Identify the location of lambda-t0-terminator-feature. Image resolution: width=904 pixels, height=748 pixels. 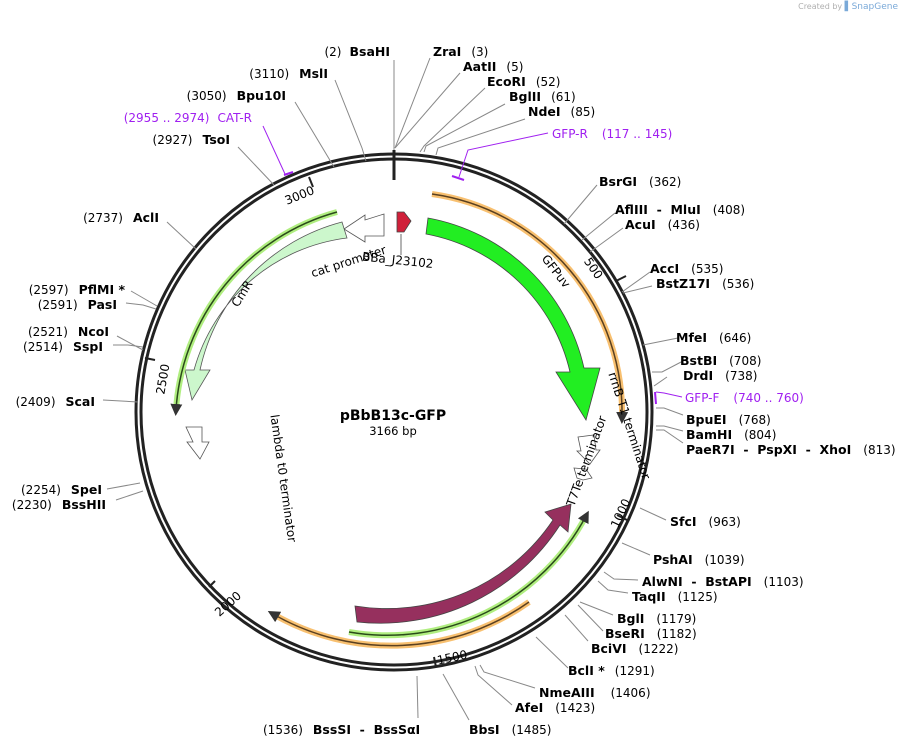
(197, 443).